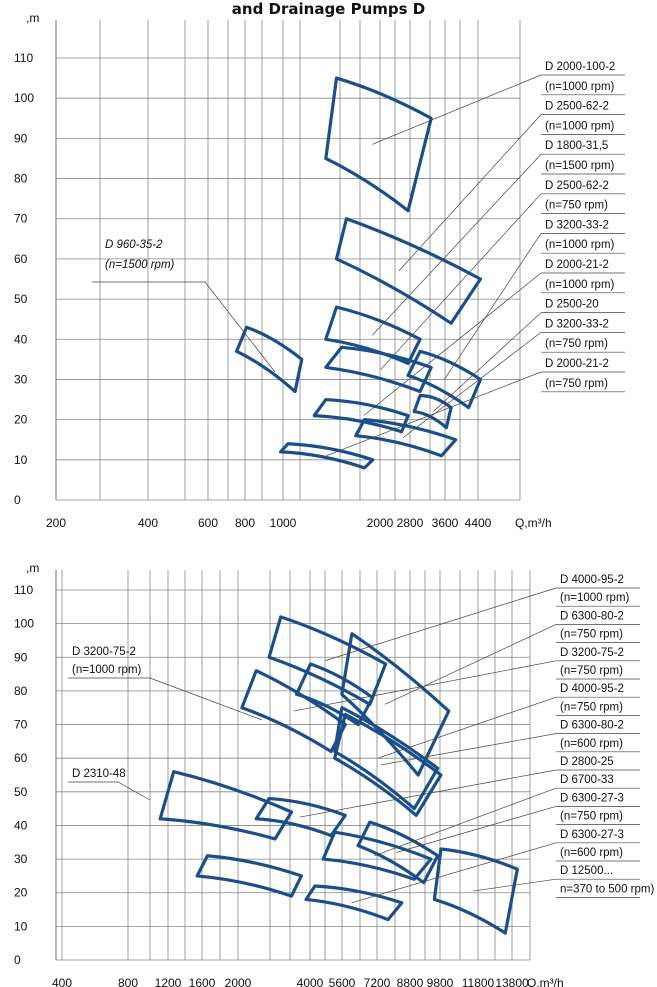 Image resolution: width=657 pixels, height=987 pixels. Describe the element at coordinates (410, 523) in the screenshot. I see `x-tick-label: 2800` at that location.